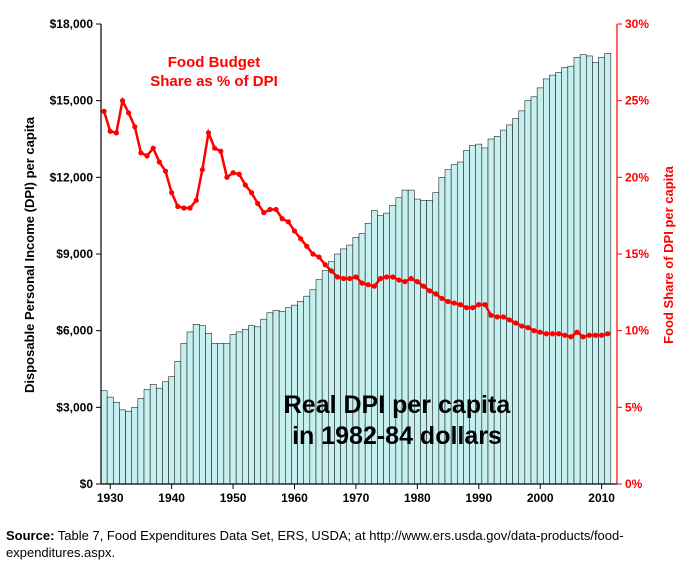  I want to click on bar-1941, so click(178, 423).